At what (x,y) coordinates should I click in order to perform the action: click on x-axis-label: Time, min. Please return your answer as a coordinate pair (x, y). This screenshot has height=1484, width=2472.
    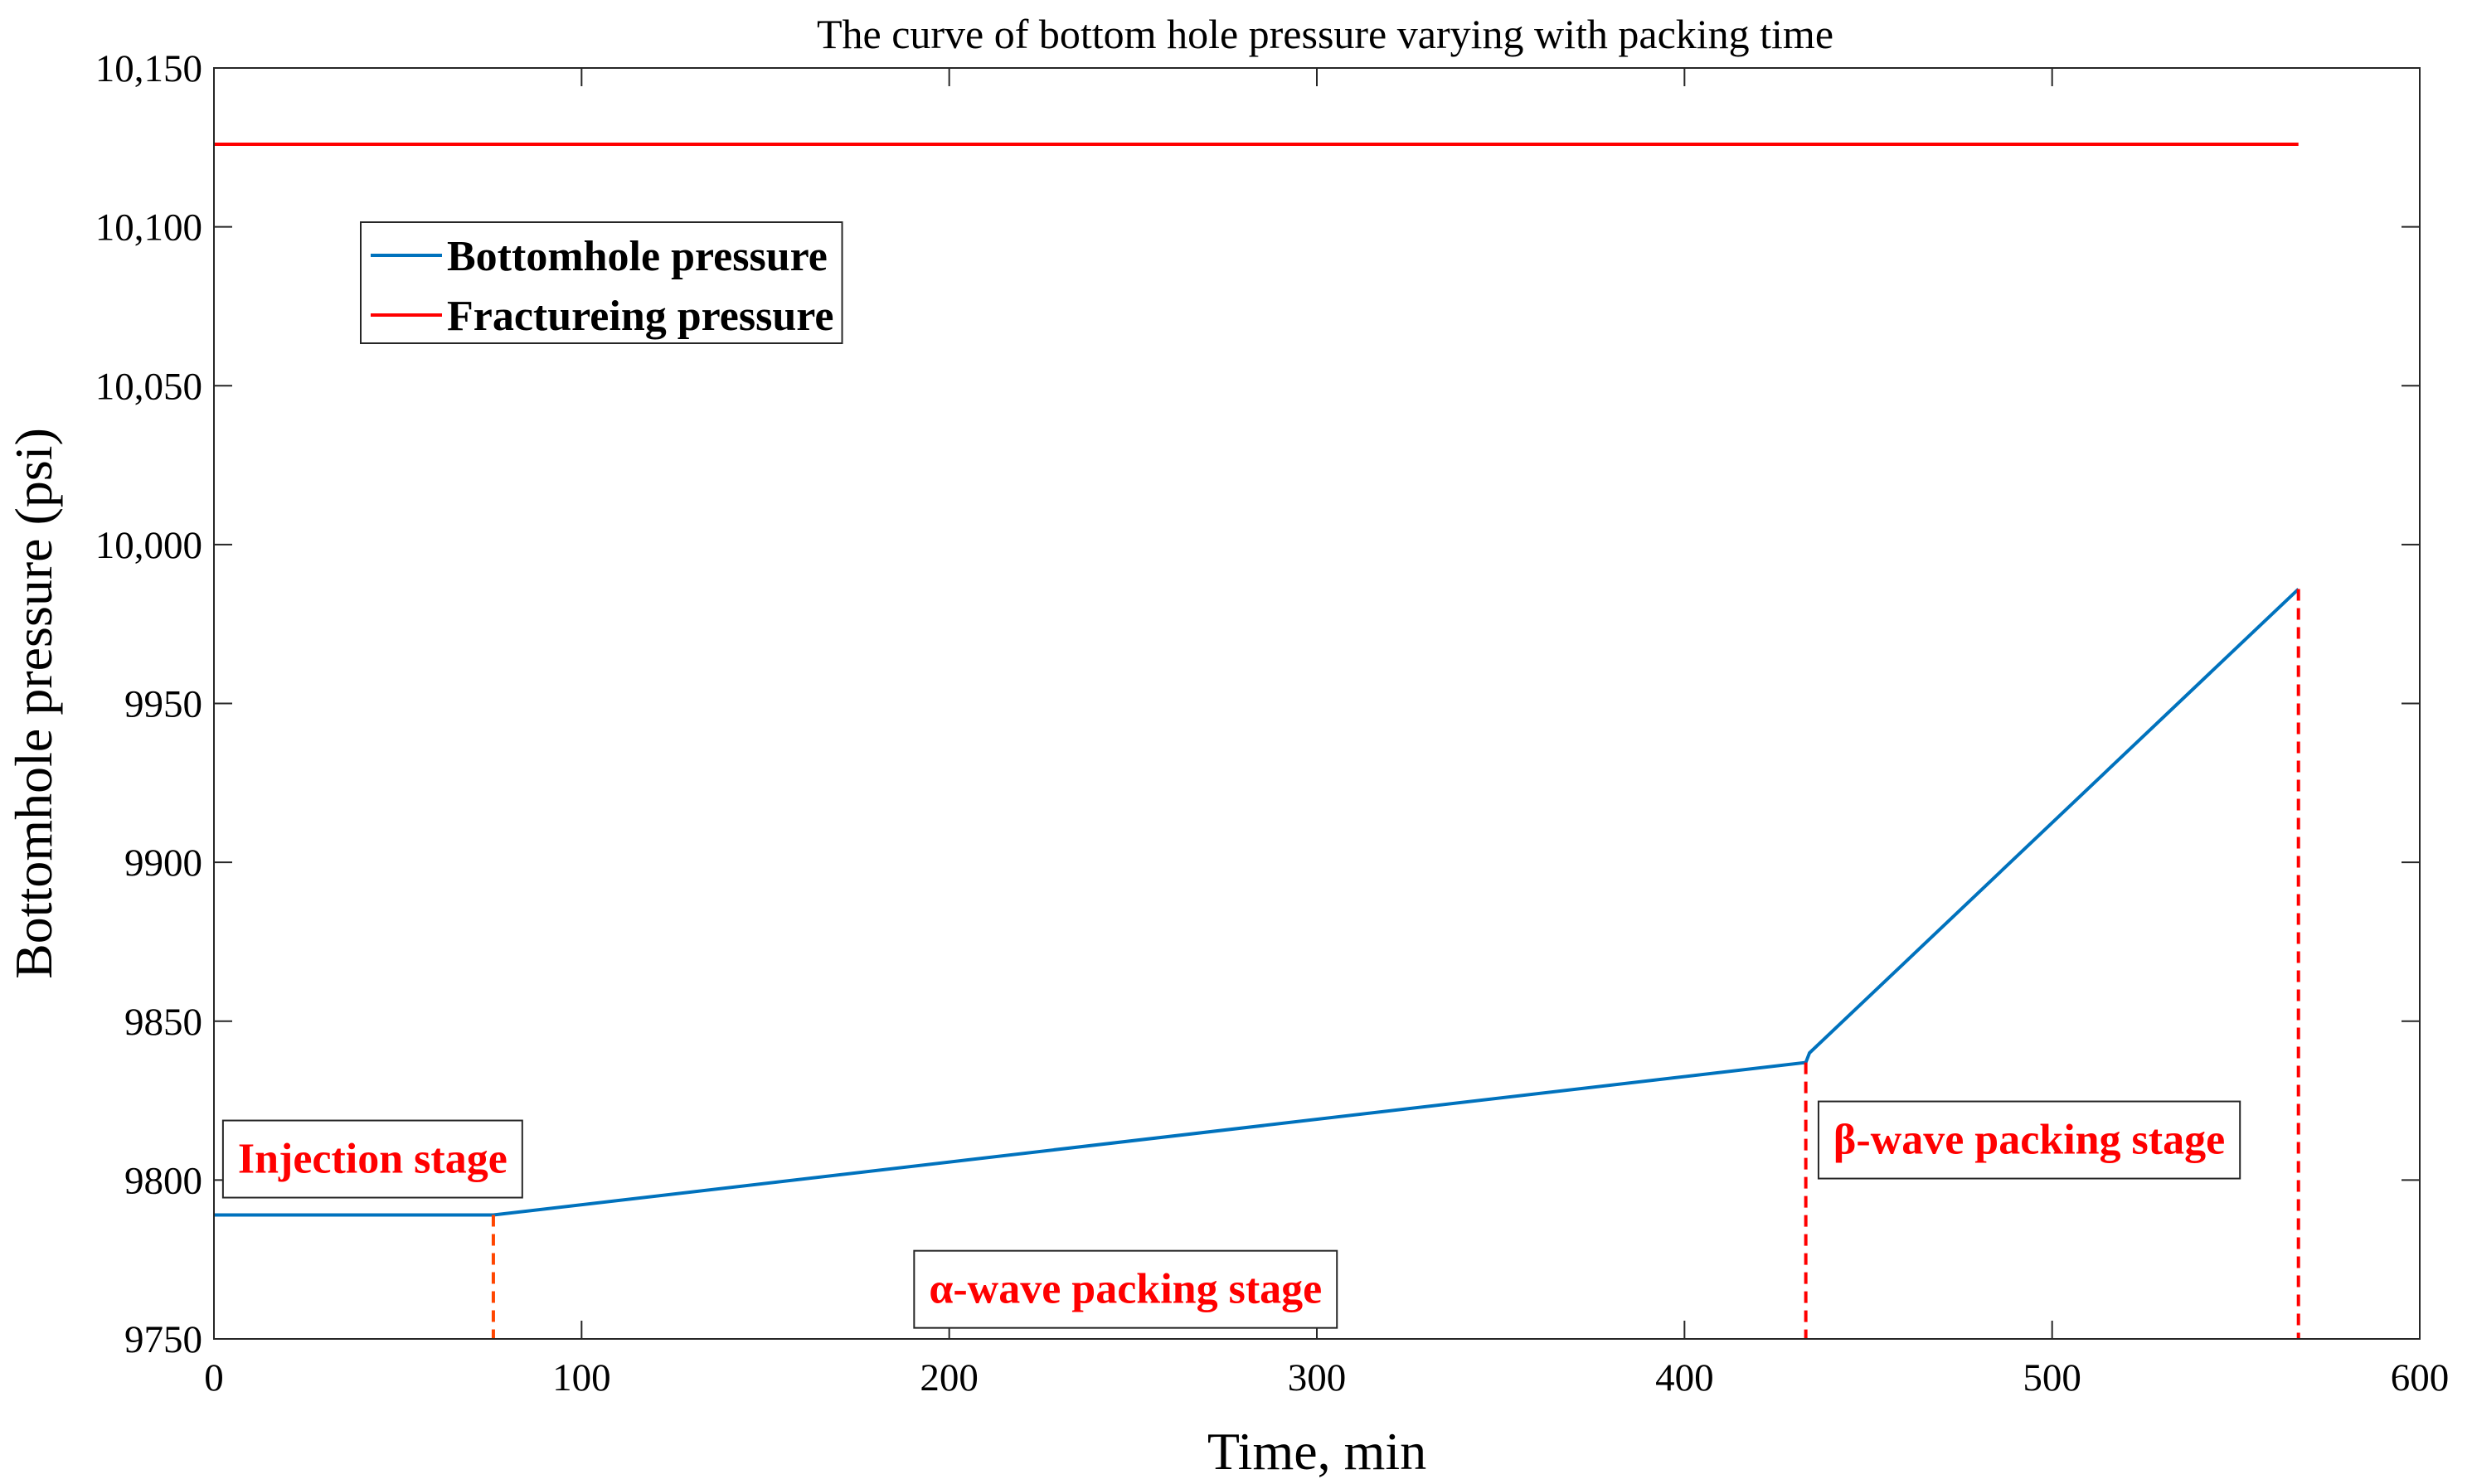
    Looking at the image, I should click on (1317, 1451).